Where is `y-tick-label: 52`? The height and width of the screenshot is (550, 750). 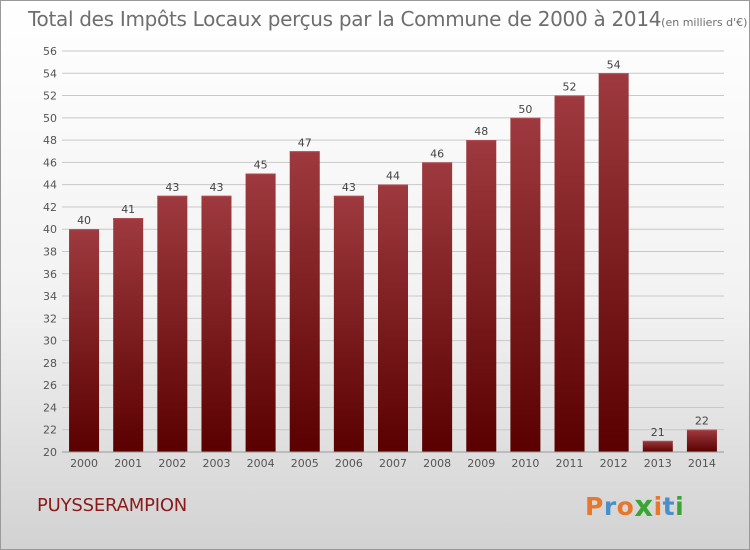
y-tick-label: 52 is located at coordinates (50, 96).